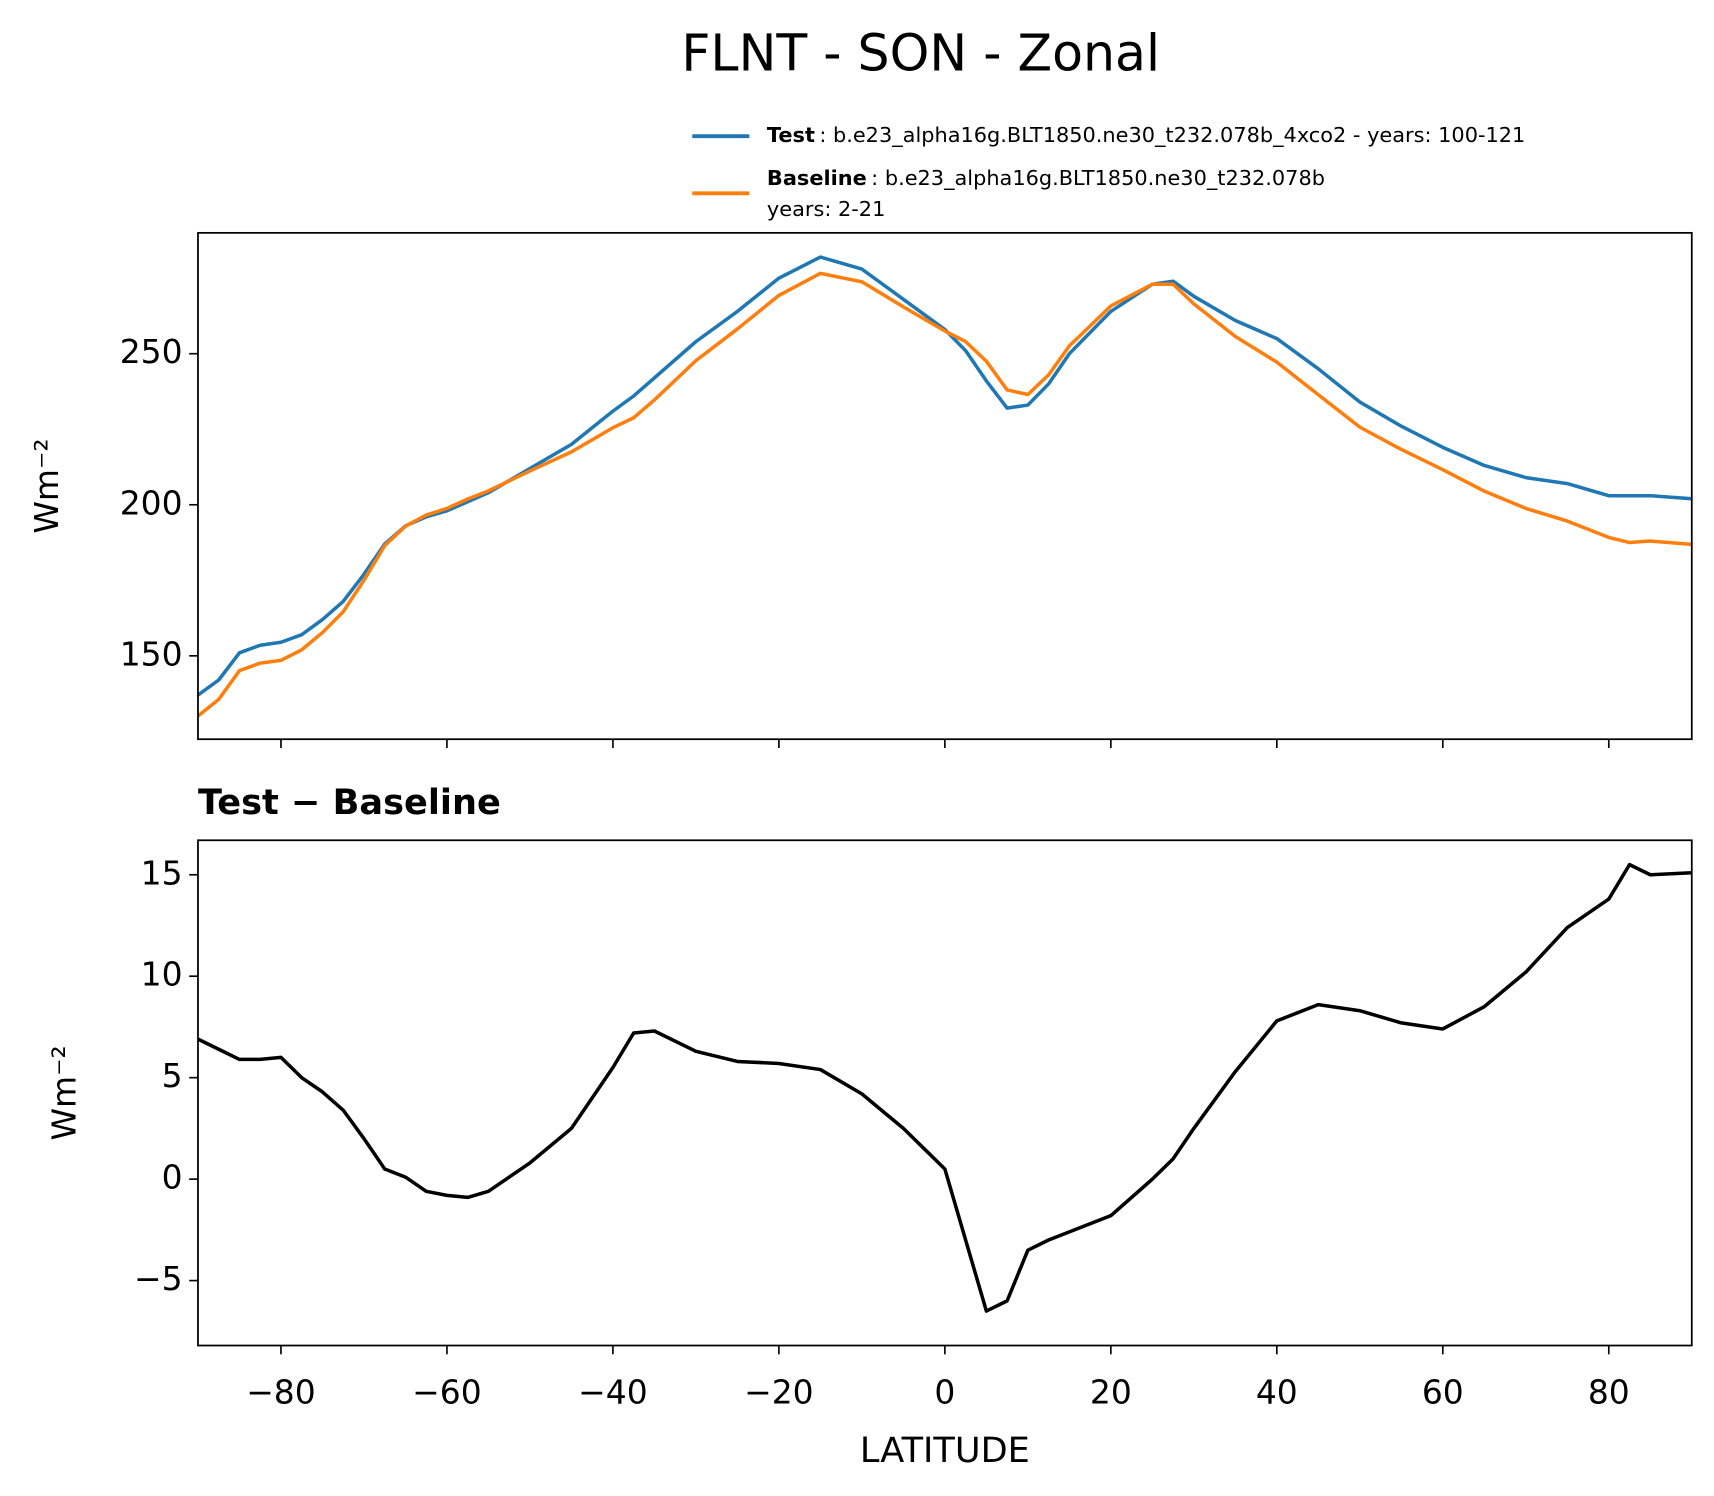 The image size is (1714, 1496). Describe the element at coordinates (162, 872) in the screenshot. I see `y-tick-label: 15` at that location.